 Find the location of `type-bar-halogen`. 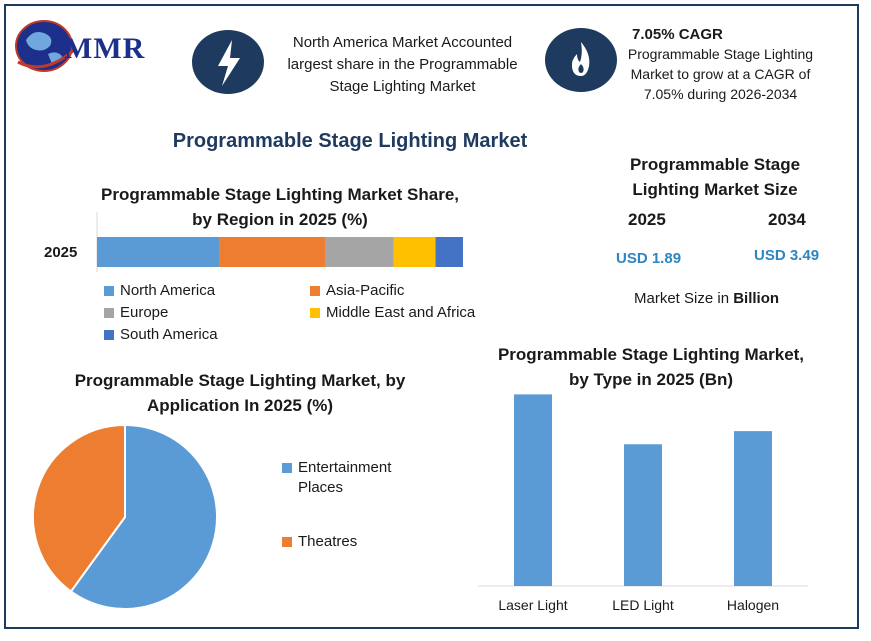

type-bar-halogen is located at coordinates (753, 508).